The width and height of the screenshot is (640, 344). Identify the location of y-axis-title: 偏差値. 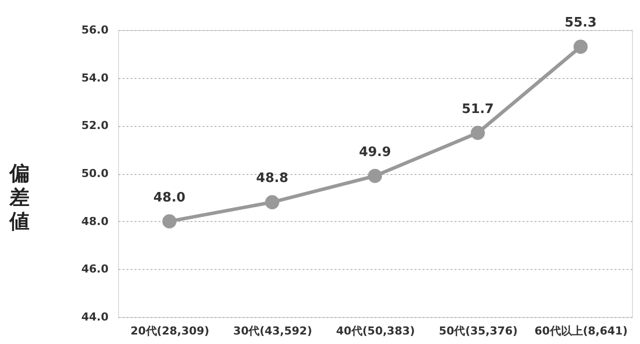
(19, 197).